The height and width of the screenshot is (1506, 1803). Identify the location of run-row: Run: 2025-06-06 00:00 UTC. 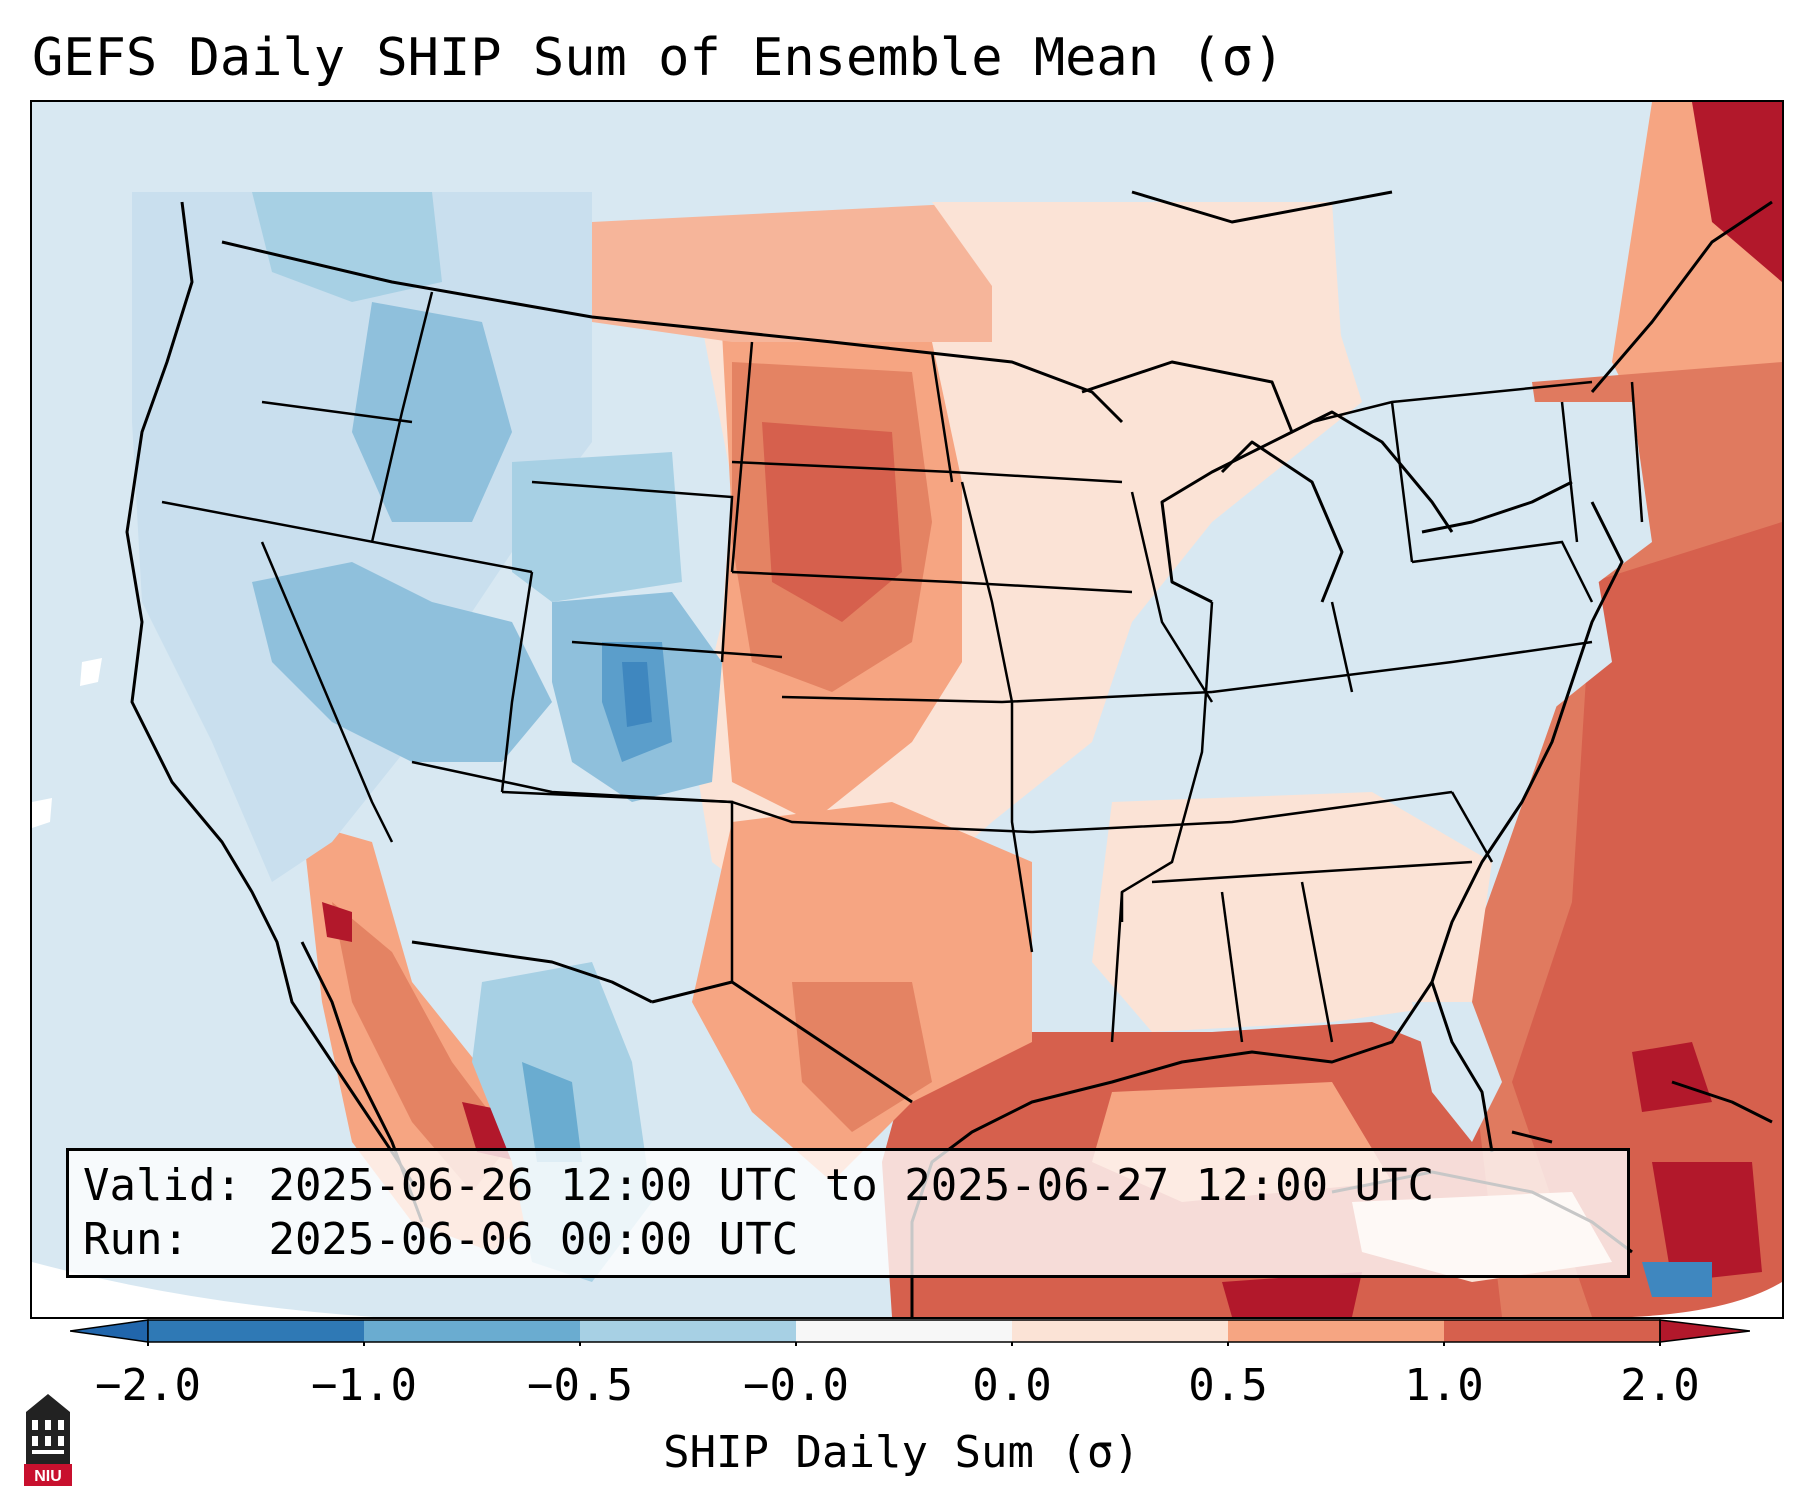
(848, 1240).